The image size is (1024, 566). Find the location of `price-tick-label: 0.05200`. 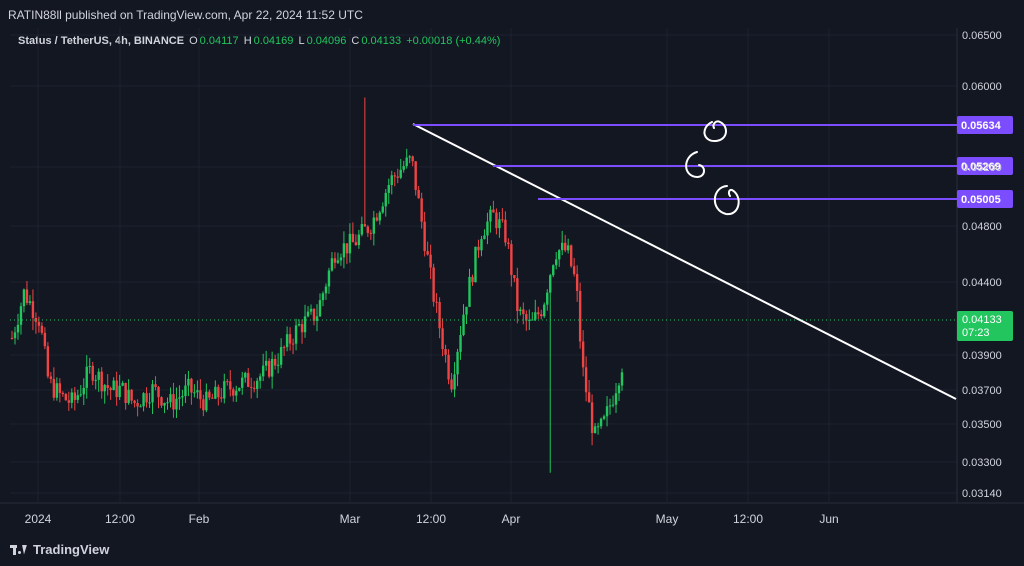

price-tick-label: 0.05200 is located at coordinates (982, 168).